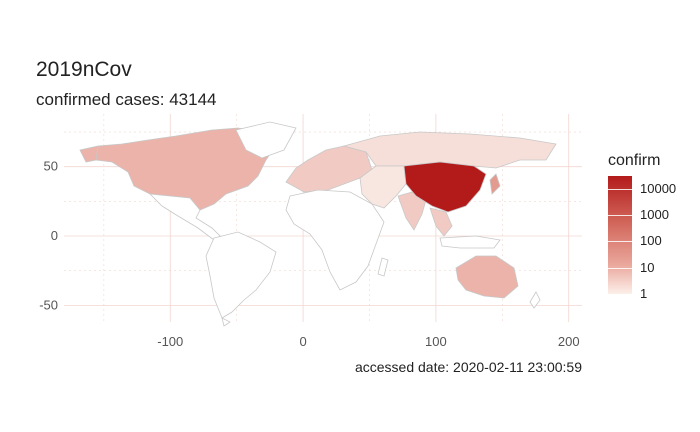  I want to click on land-middle-east-central-asia, so click(383, 187).